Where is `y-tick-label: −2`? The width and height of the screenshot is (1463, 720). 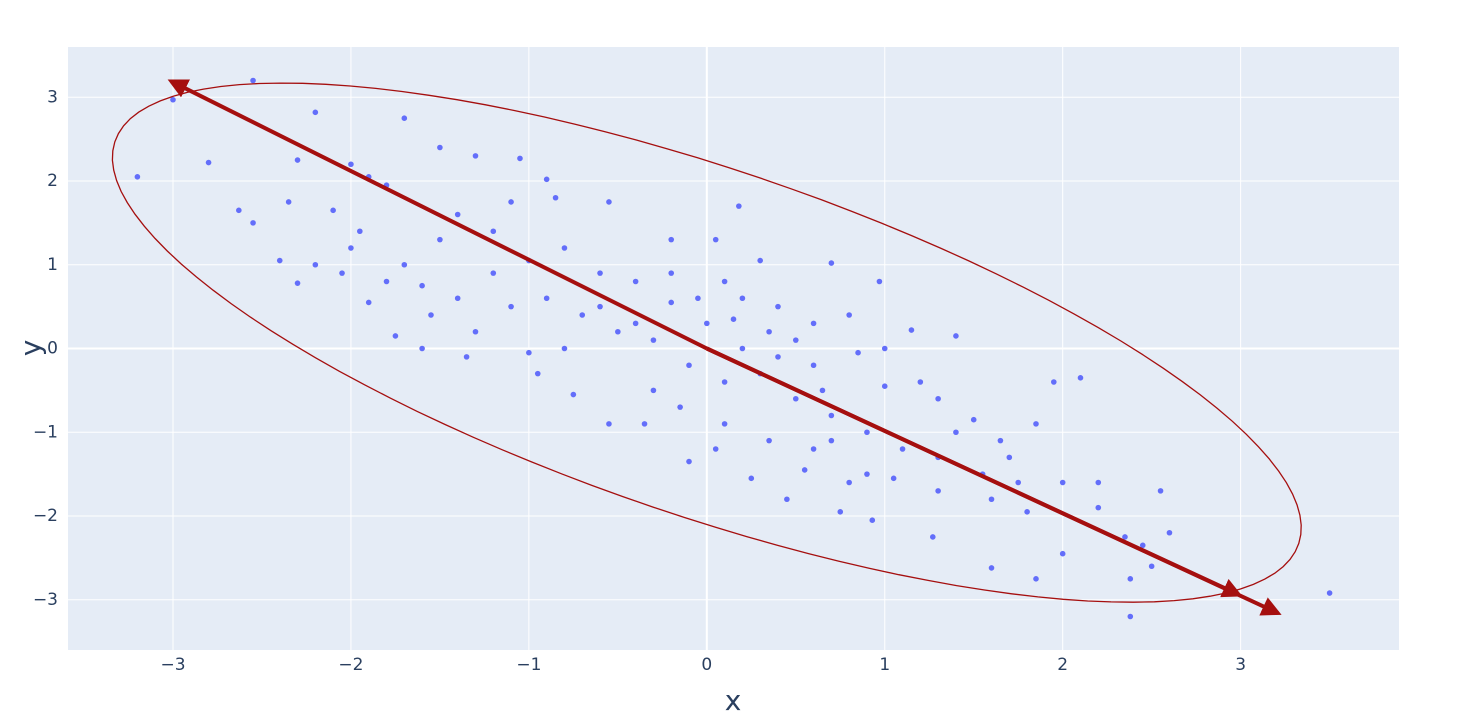
y-tick-label: −2 is located at coordinates (45, 516).